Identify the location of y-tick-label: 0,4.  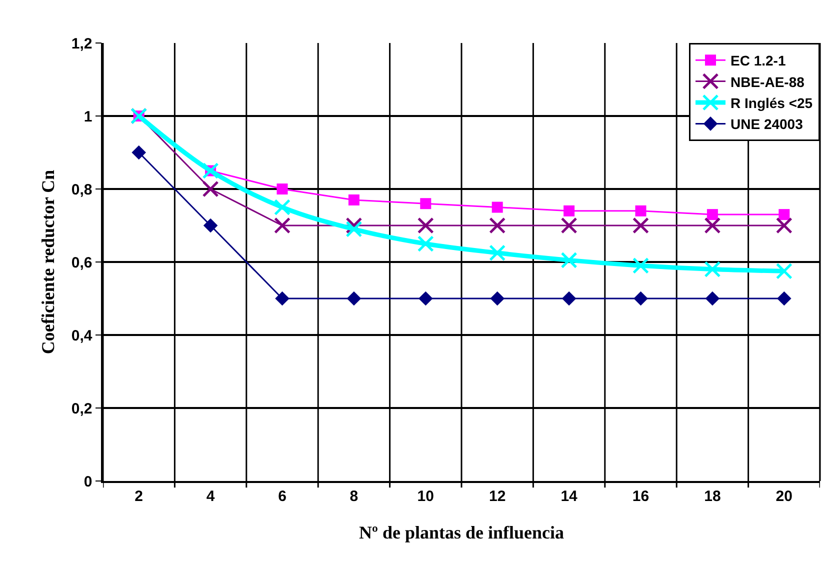
(82, 335).